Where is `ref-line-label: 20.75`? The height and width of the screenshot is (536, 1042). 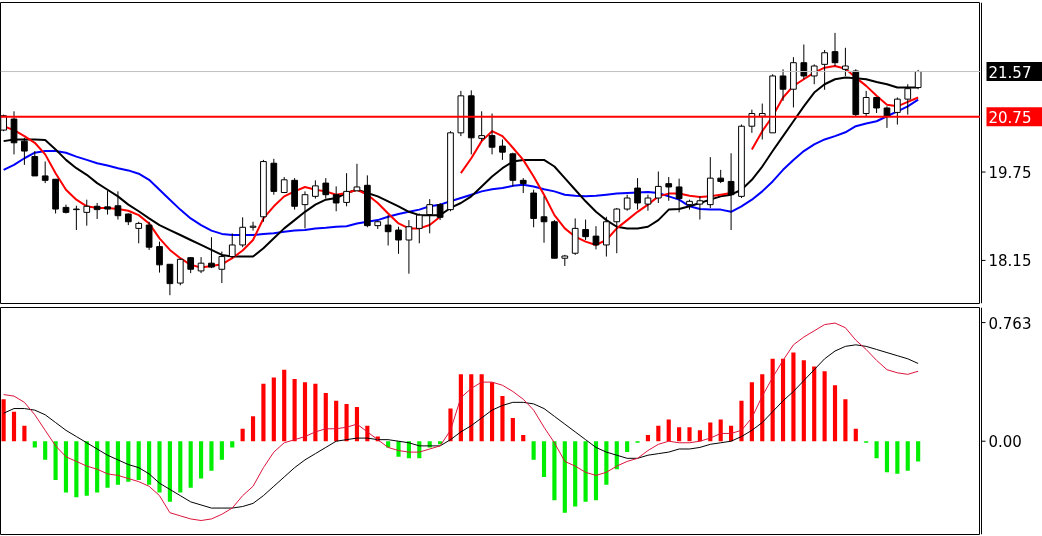 ref-line-label: 20.75 is located at coordinates (1010, 117).